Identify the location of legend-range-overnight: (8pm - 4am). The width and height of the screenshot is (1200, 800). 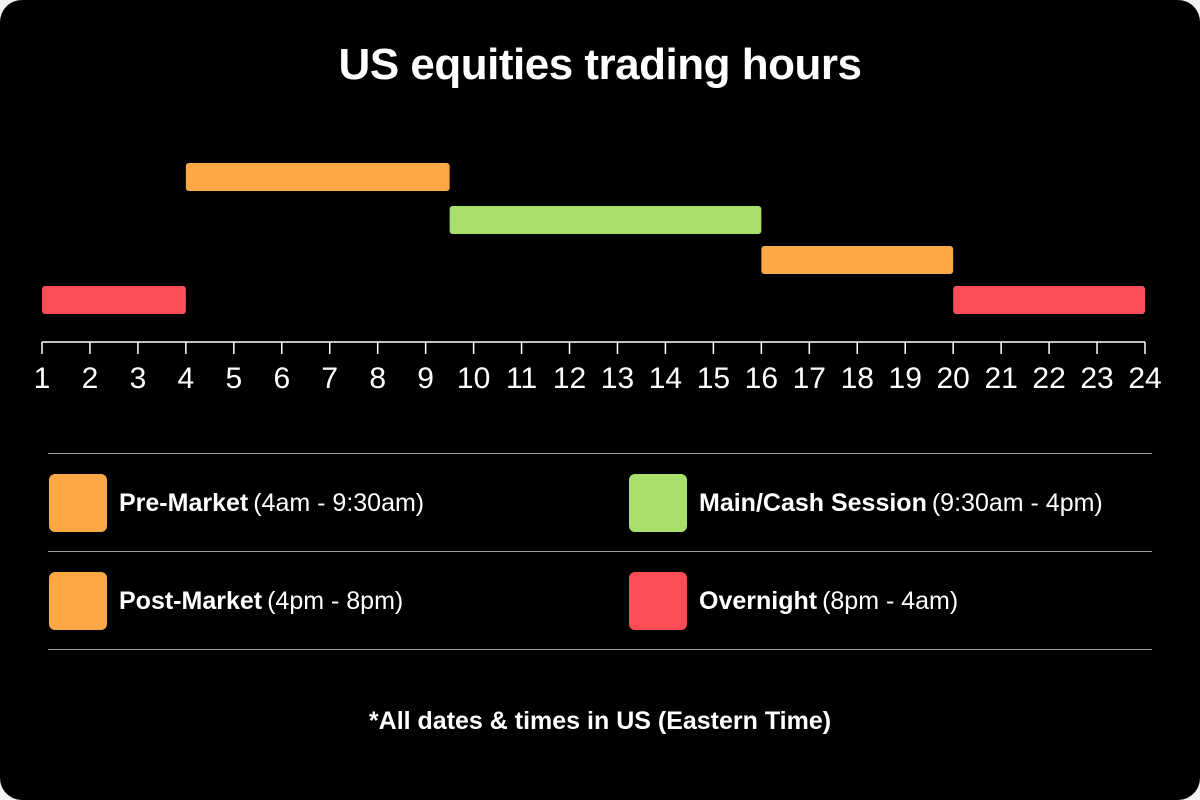
(890, 600).